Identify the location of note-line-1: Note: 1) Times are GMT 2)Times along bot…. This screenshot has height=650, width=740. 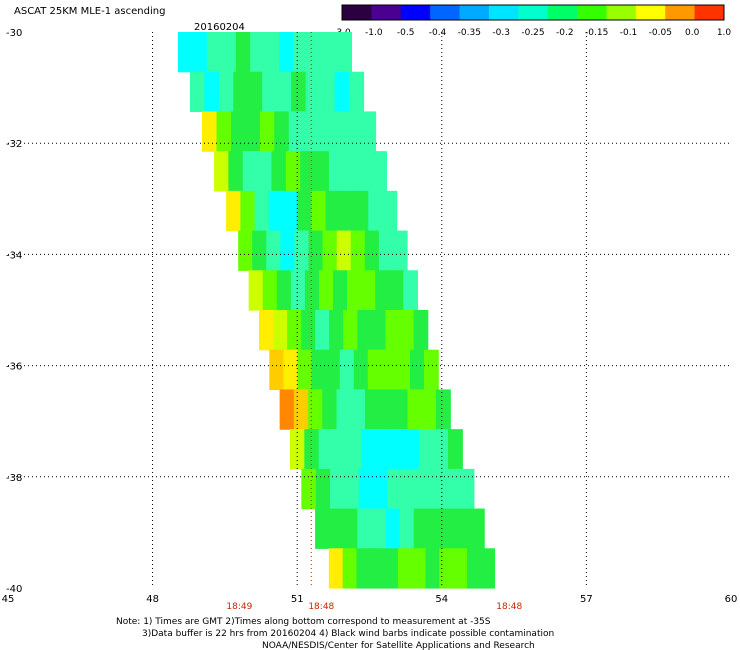
(303, 622).